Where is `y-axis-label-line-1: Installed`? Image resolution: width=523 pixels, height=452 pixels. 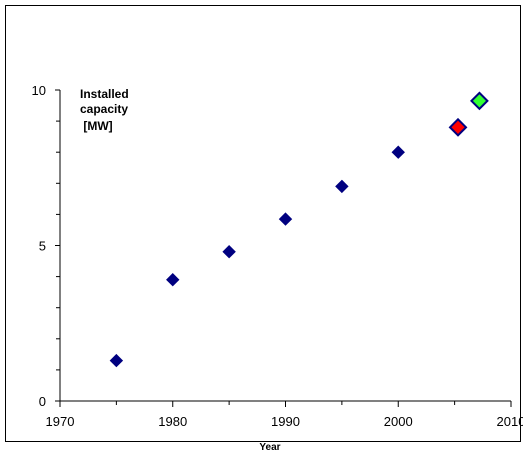
y-axis-label-line-1: Installed is located at coordinates (104, 94).